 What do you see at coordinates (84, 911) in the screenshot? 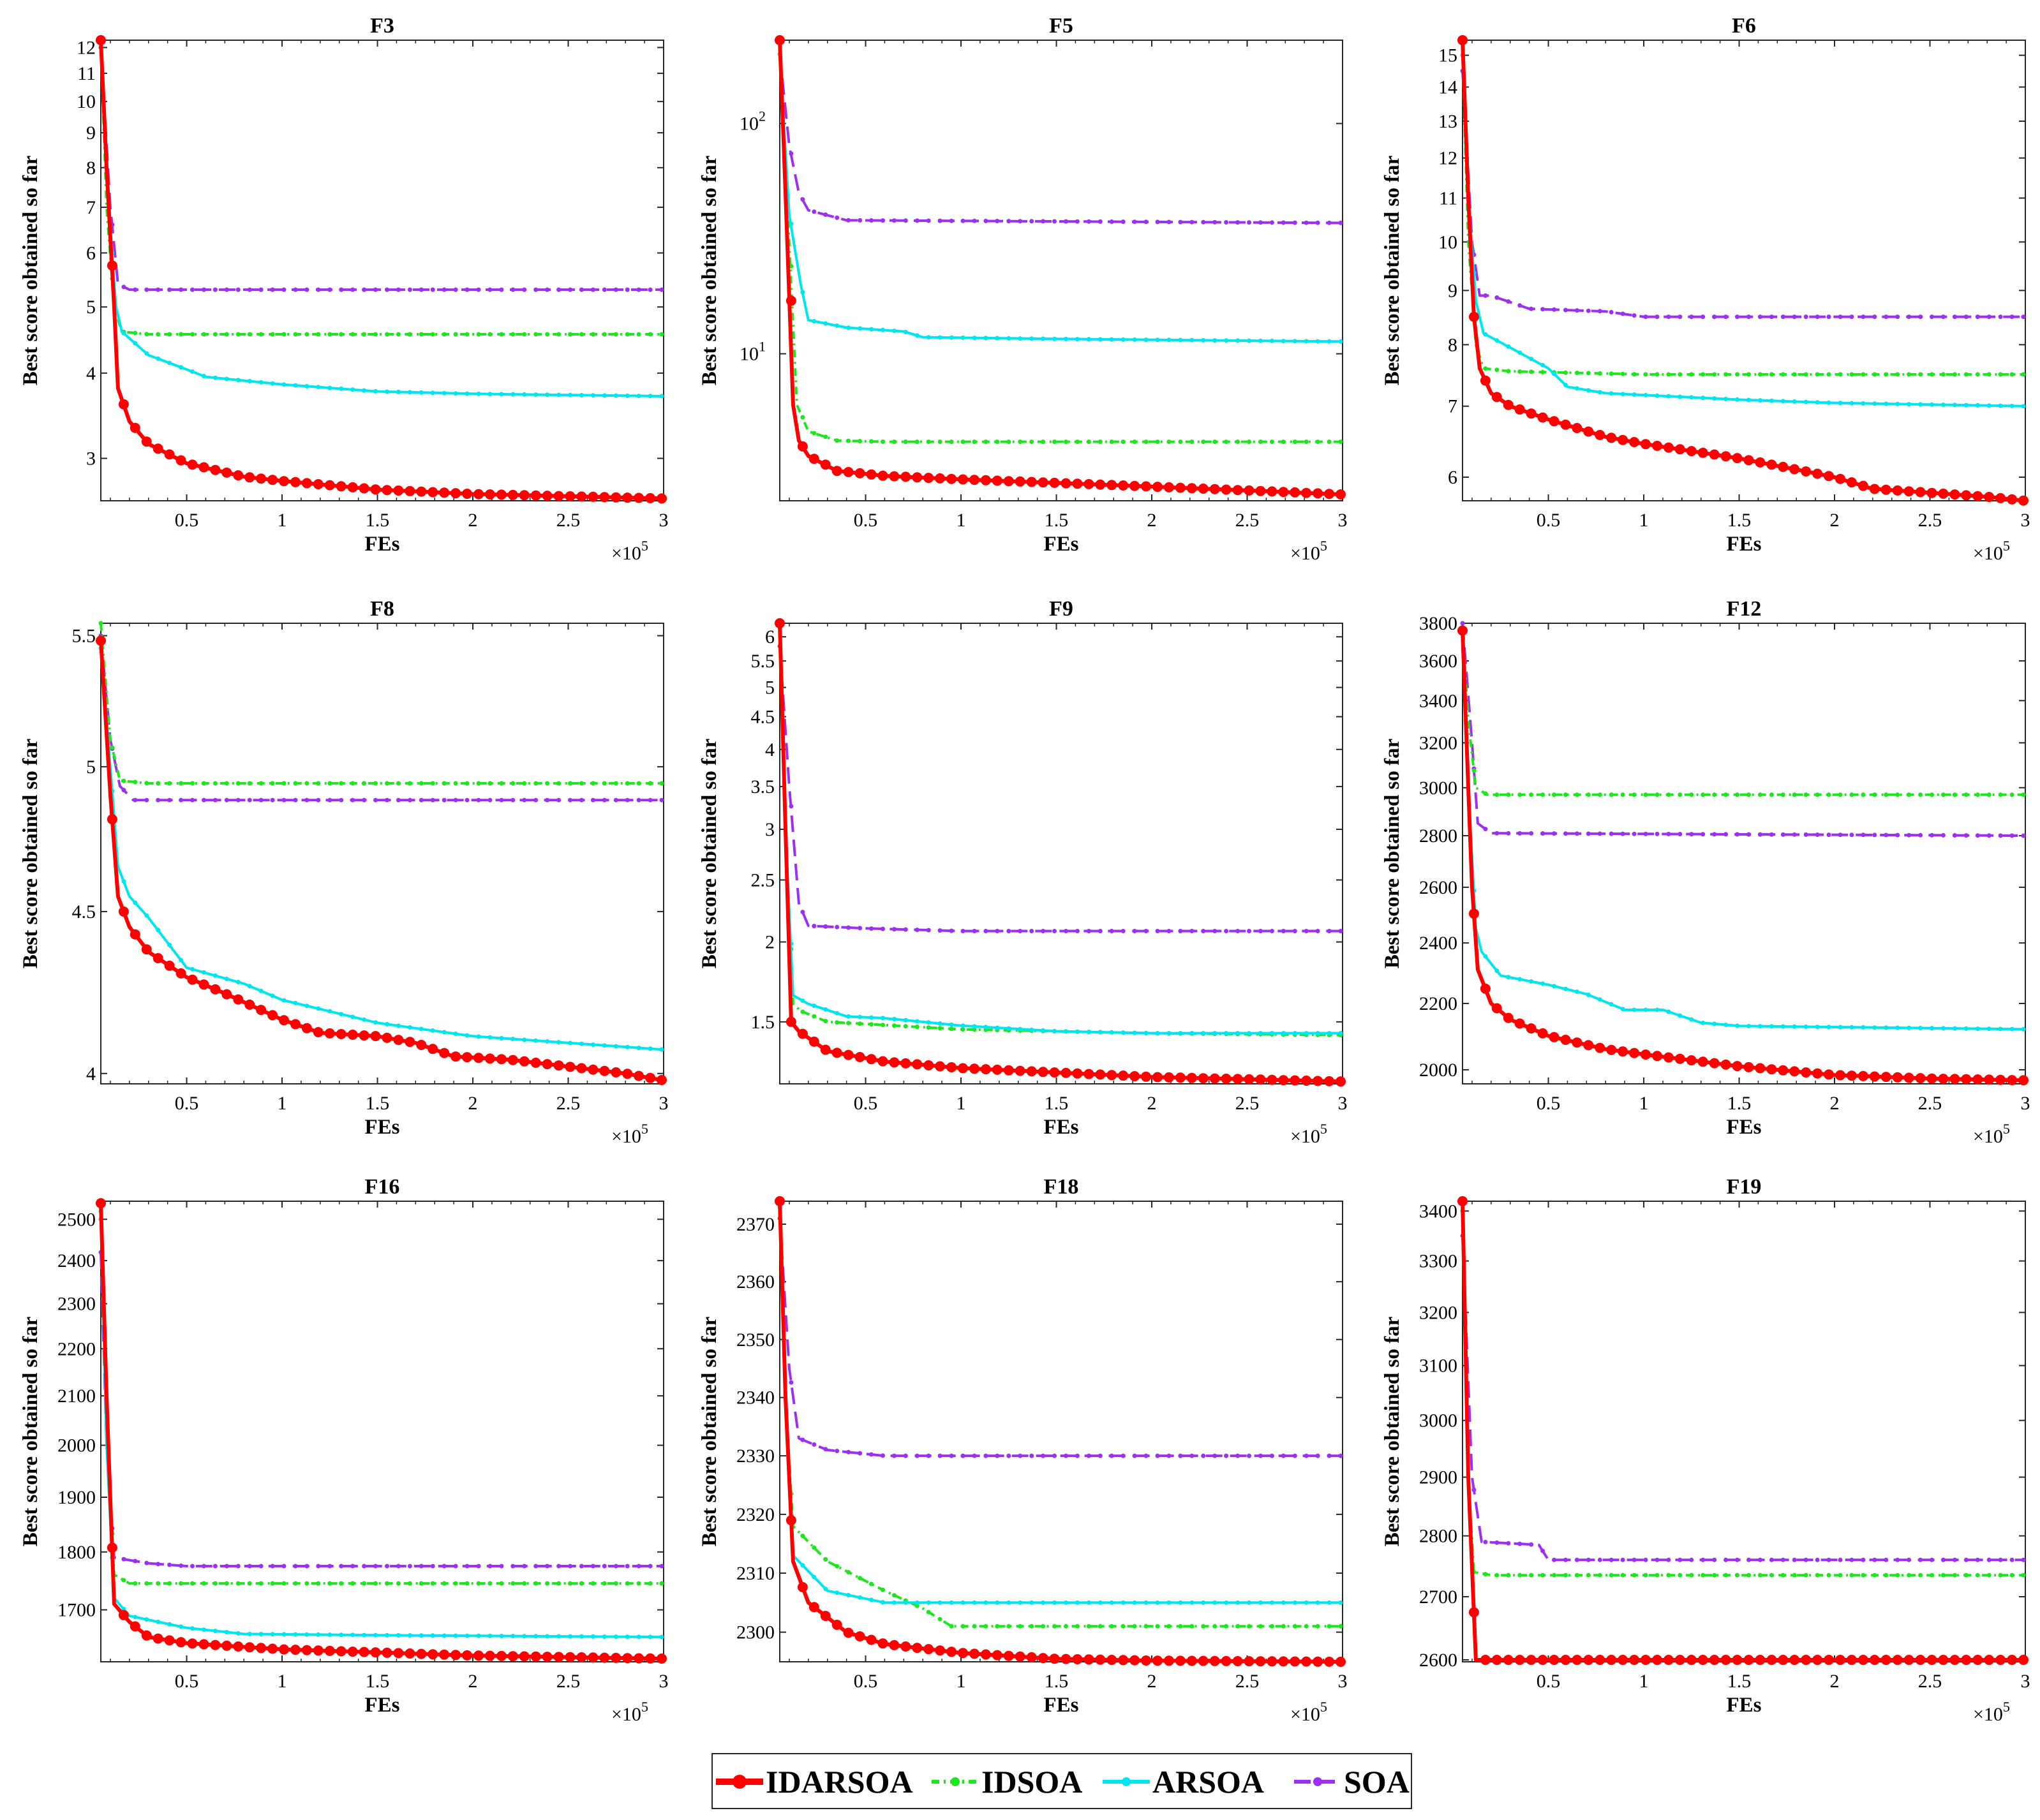
I see `y-tick-label-base: 4.5` at bounding box center [84, 911].